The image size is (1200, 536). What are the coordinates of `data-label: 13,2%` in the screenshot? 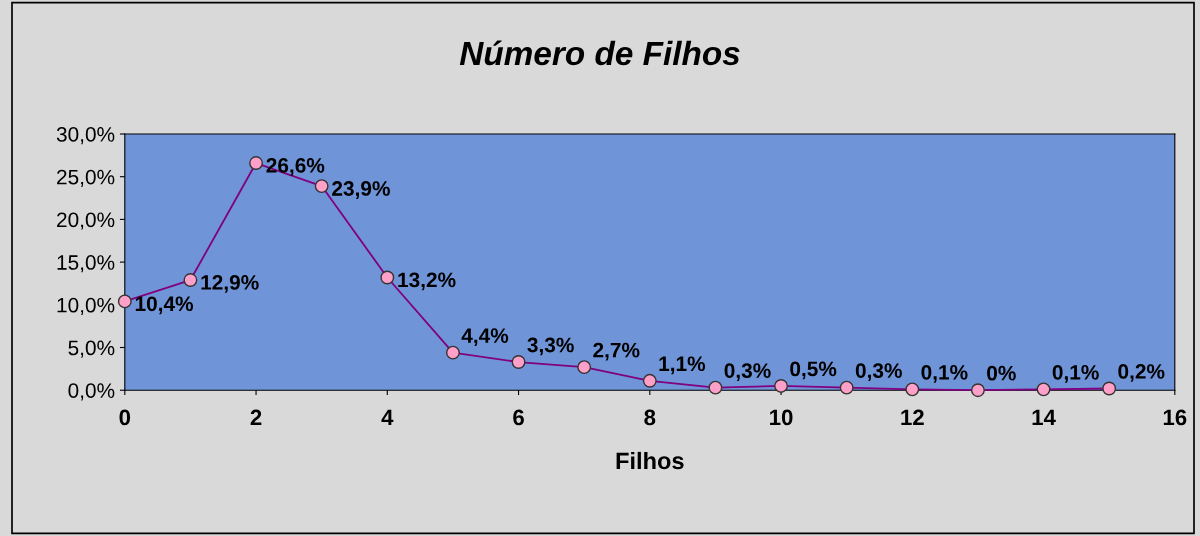 It's located at (427, 281).